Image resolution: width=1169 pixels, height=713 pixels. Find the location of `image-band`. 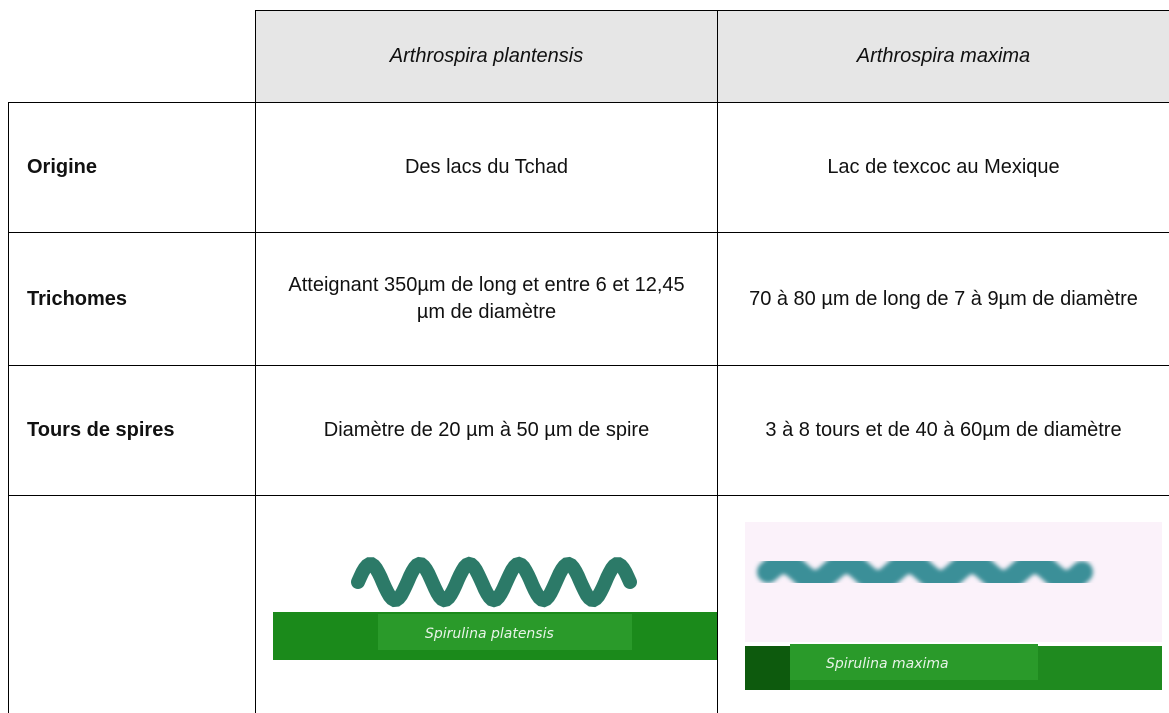

image-band is located at coordinates (767, 668).